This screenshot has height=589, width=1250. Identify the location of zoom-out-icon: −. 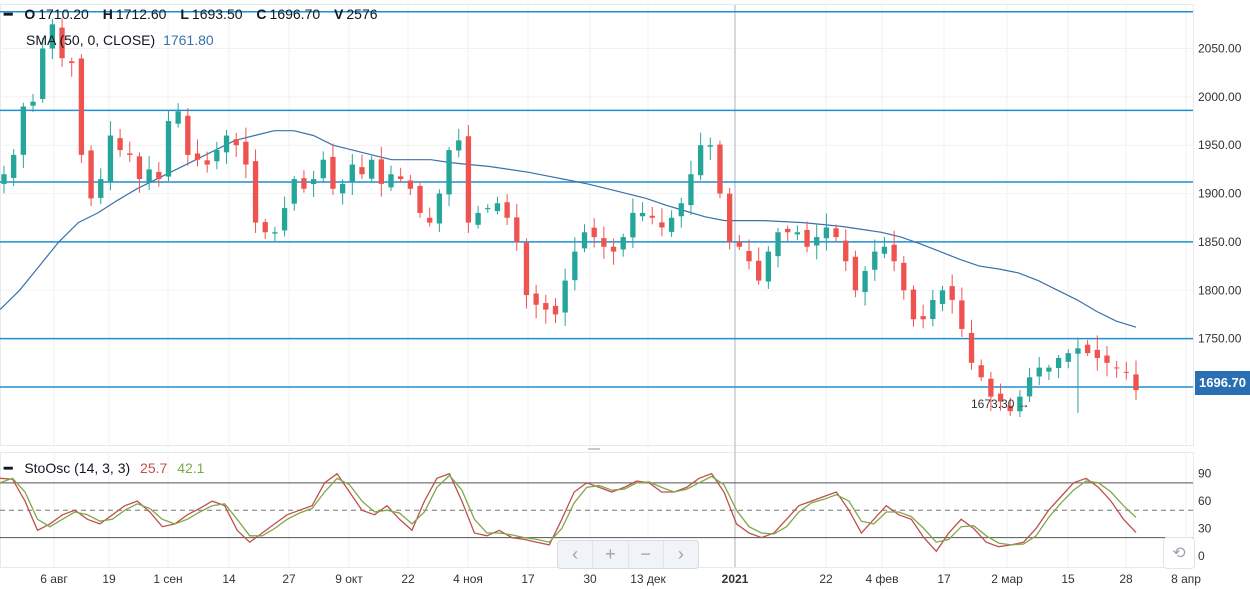
(646, 554).